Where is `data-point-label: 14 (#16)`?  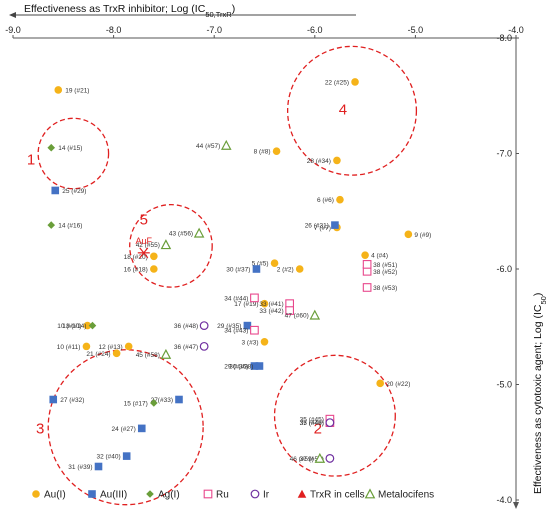 data-point-label: 14 (#16) is located at coordinates (70, 226).